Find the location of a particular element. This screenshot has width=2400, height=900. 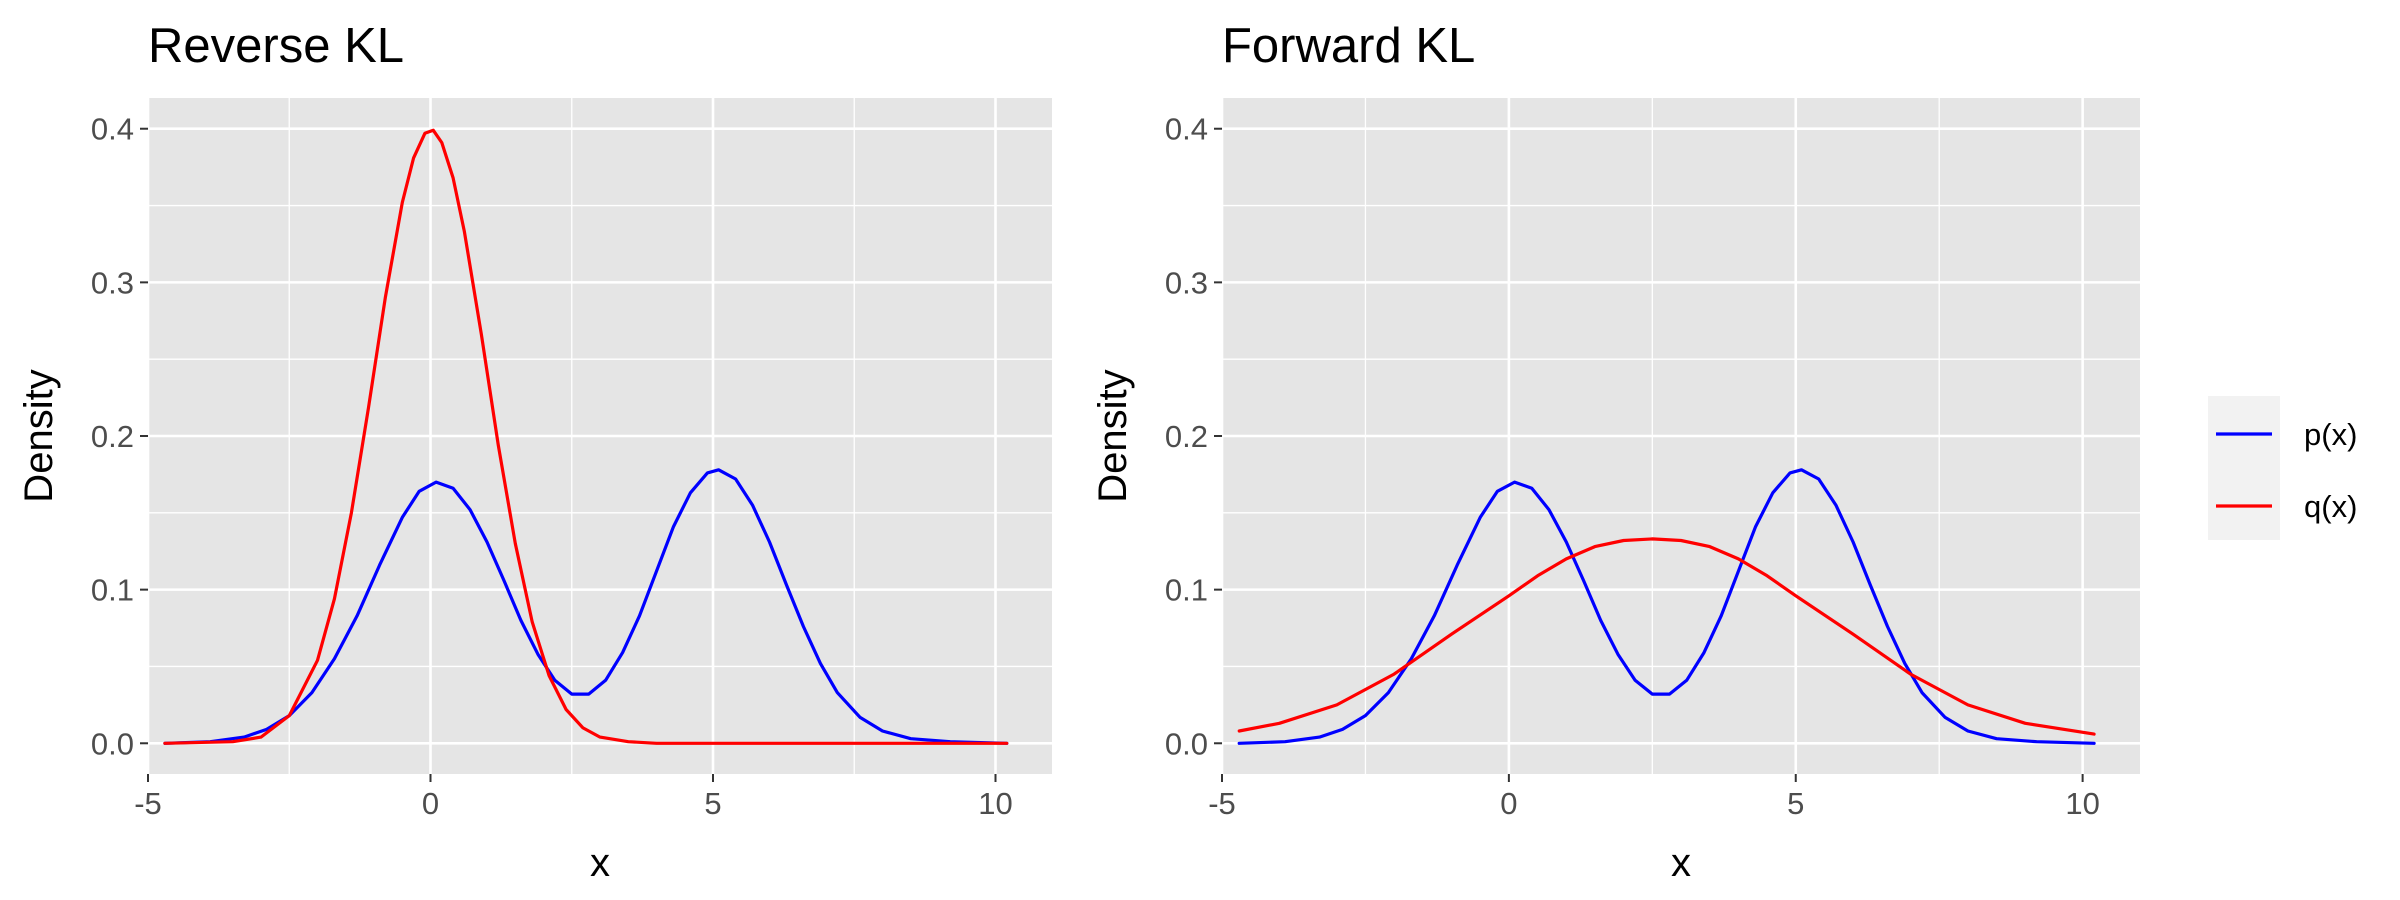

panel-title: Forward KL is located at coordinates (1348, 46).